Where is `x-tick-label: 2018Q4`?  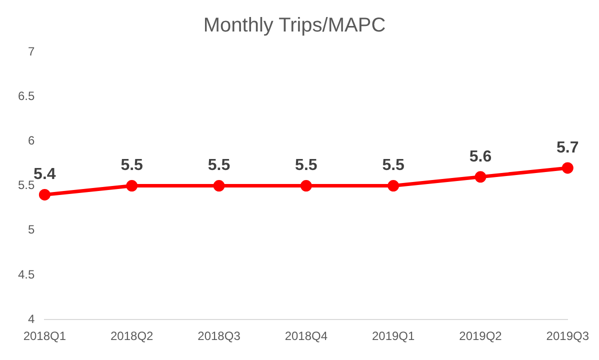 x-tick-label: 2018Q4 is located at coordinates (306, 336).